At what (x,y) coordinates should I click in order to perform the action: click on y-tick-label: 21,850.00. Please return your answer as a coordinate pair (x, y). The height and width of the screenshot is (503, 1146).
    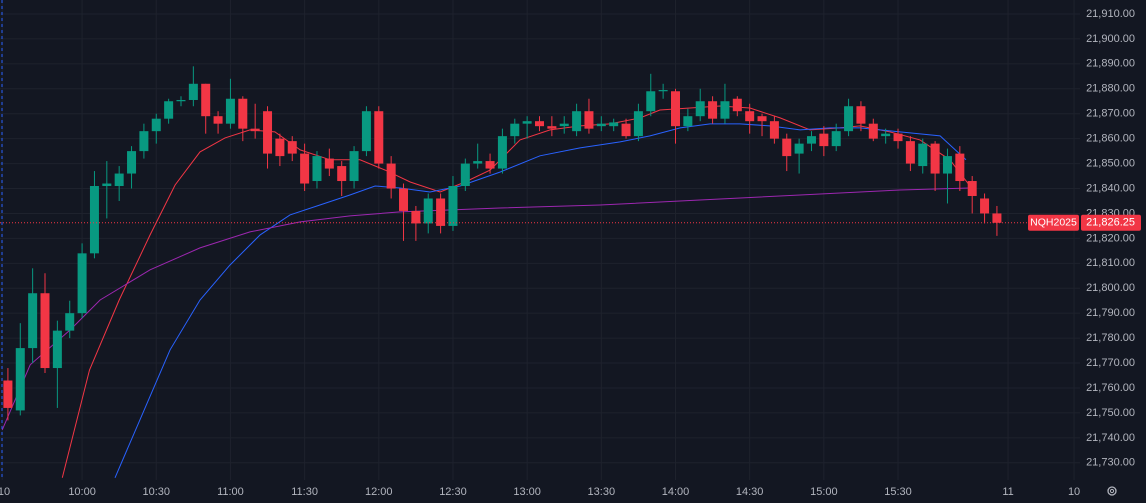
    Looking at the image, I should click on (1110, 163).